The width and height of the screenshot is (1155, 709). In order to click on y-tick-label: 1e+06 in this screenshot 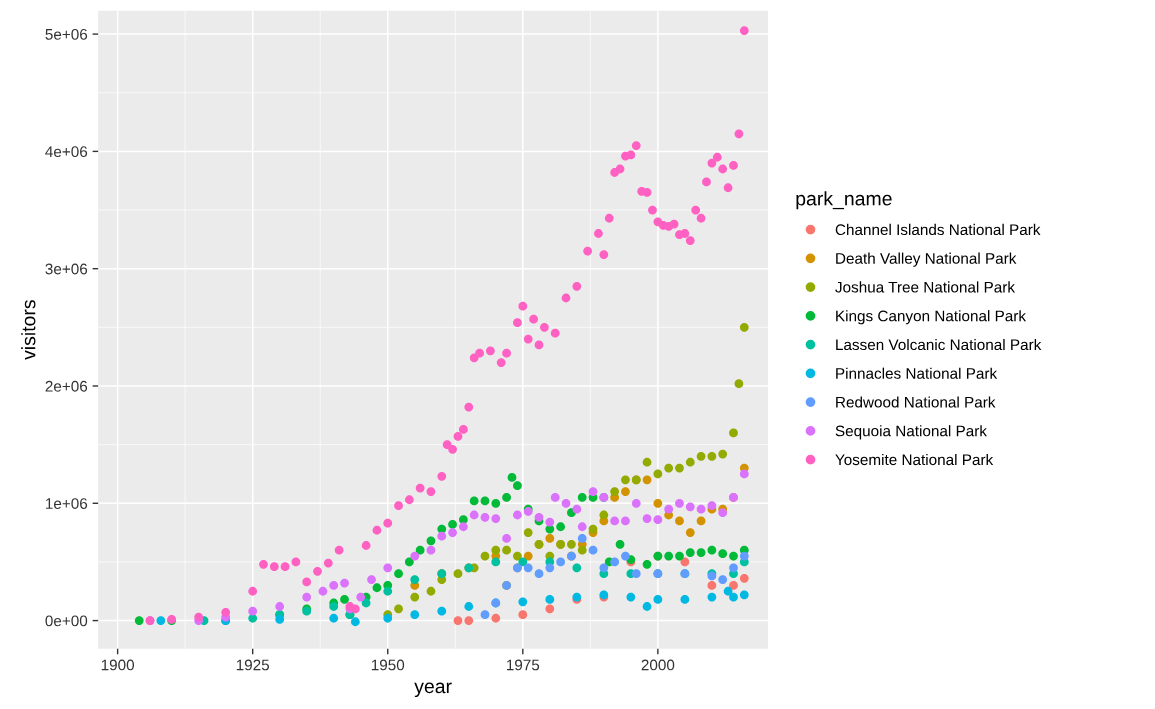, I will do `click(67, 503)`.